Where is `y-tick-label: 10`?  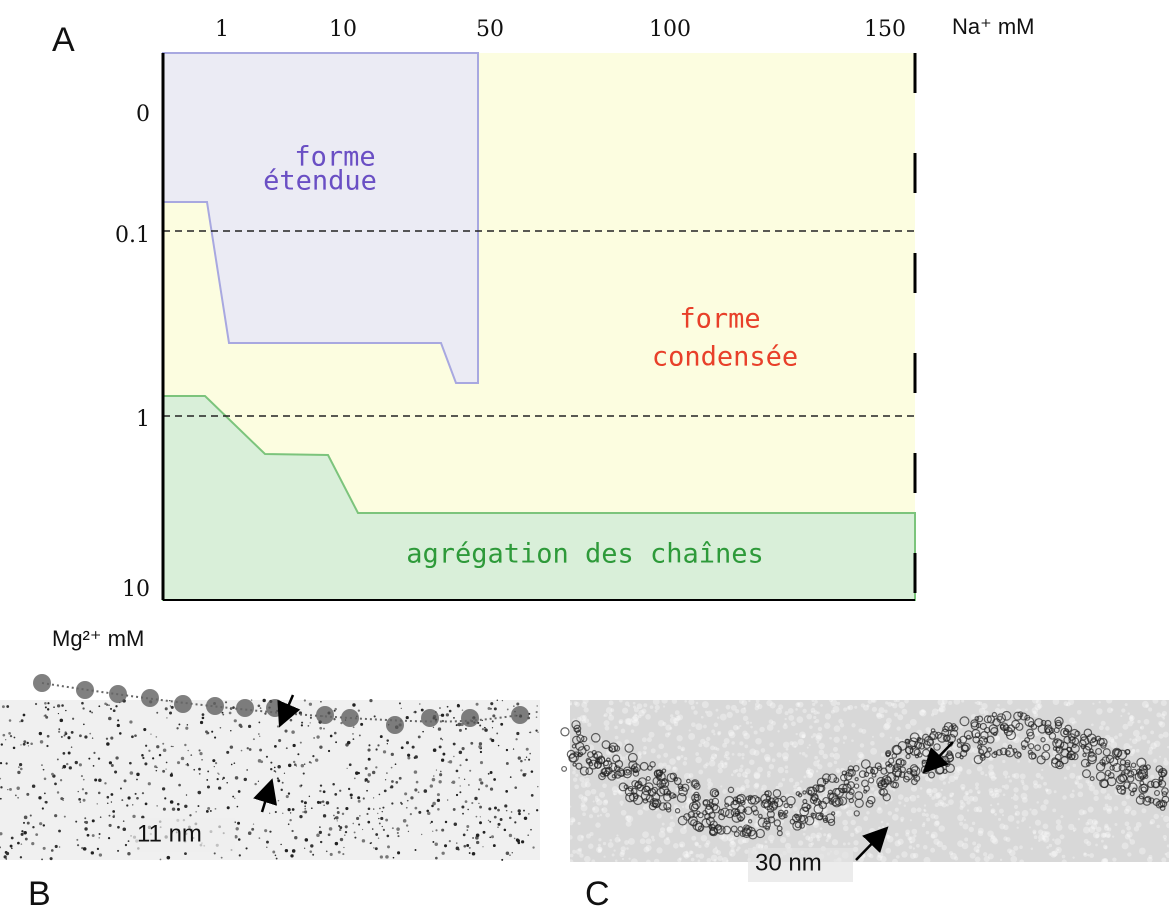 y-tick-label: 10 is located at coordinates (136, 589).